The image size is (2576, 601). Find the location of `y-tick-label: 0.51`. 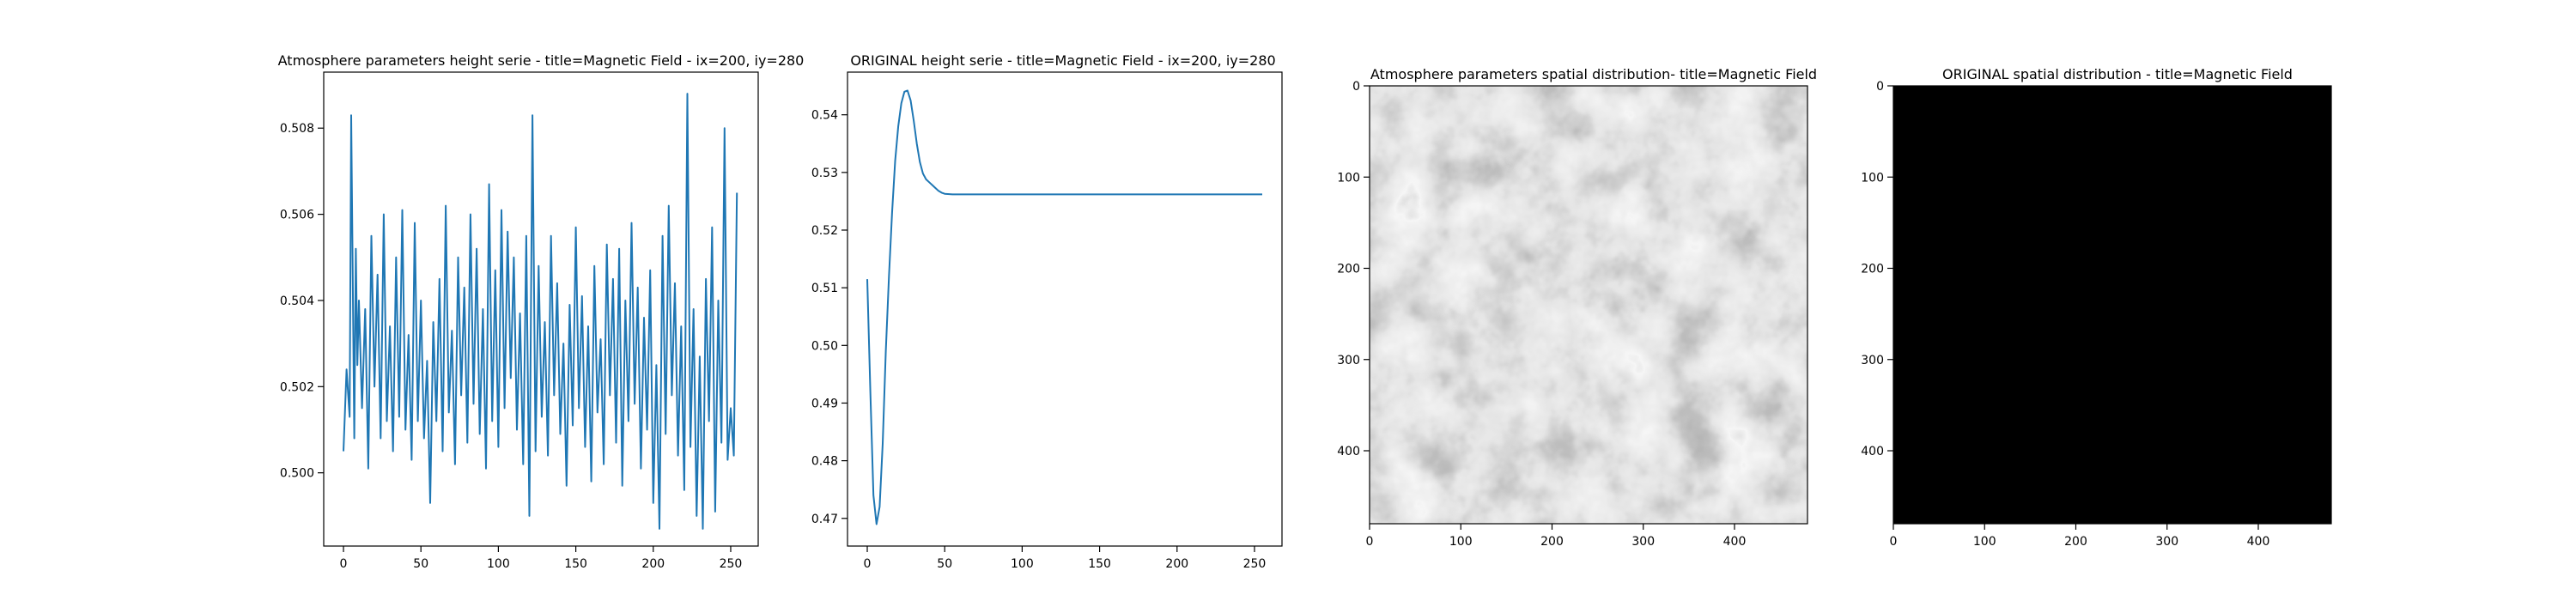

y-tick-label: 0.51 is located at coordinates (824, 288).